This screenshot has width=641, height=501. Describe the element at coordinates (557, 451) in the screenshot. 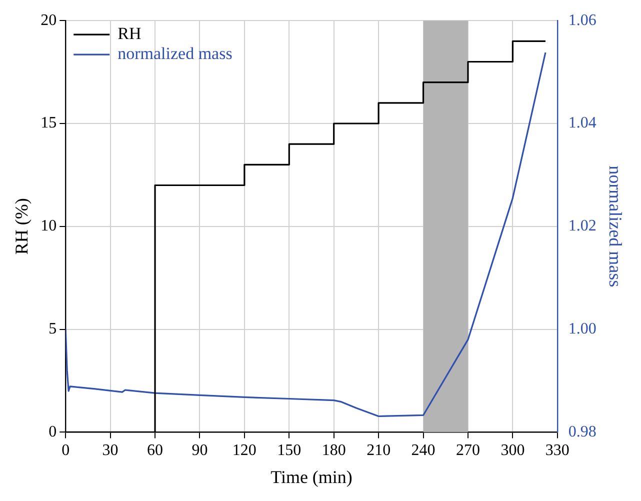

I see `x-tick-label: 330` at that location.